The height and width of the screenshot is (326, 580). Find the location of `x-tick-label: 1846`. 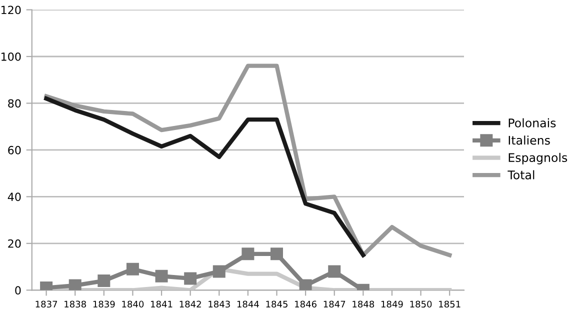

x-tick-label: 1846 is located at coordinates (305, 304).